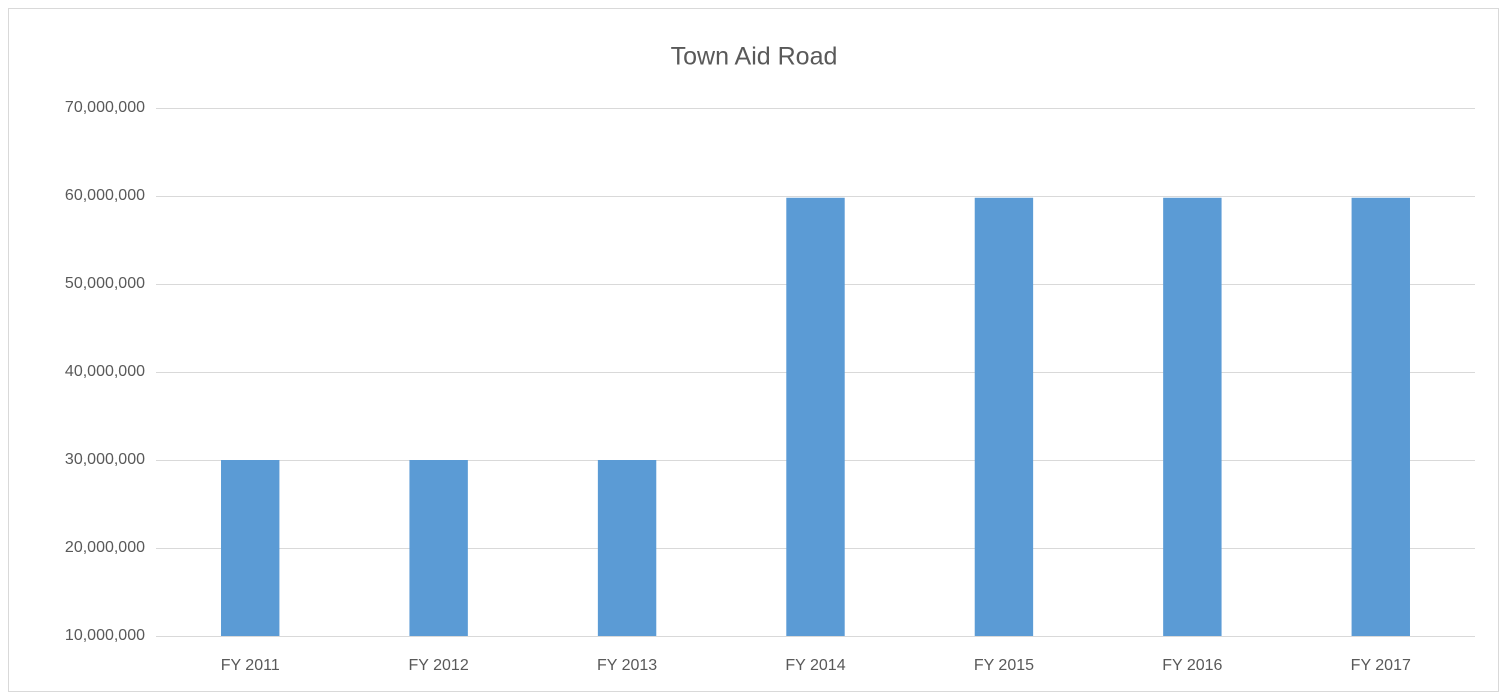 The width and height of the screenshot is (1507, 692). Describe the element at coordinates (1192, 665) in the screenshot. I see `x-tick-label: FY 2016` at that location.